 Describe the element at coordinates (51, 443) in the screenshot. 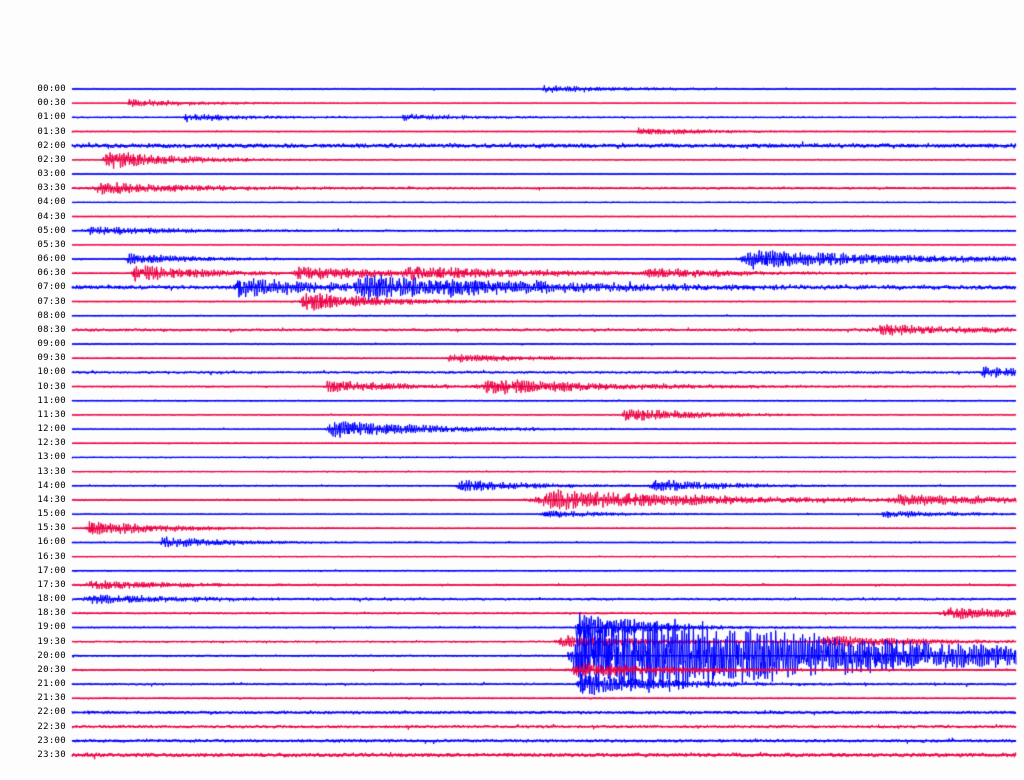

I see `time-tick-1230: 12:30` at that location.